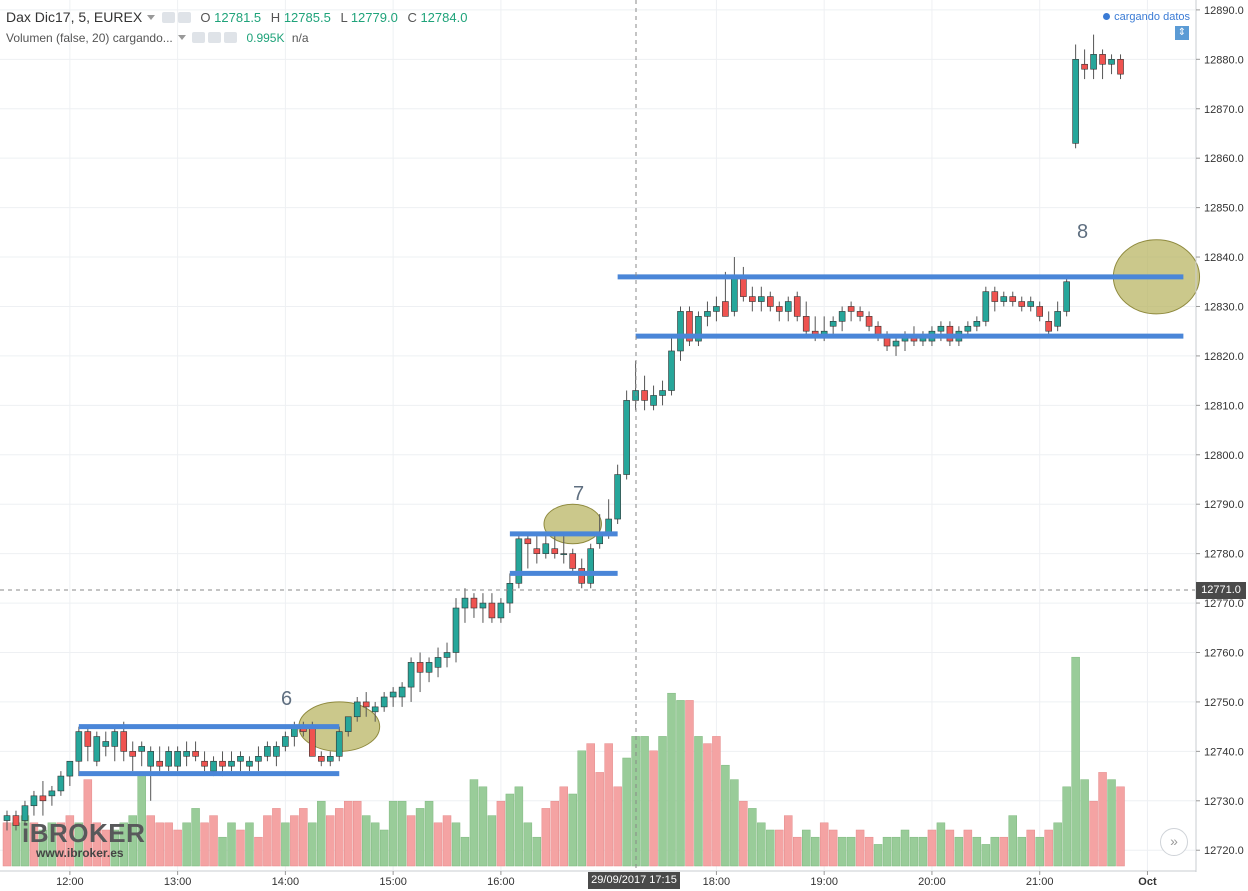 Image resolution: width=1248 pixels, height=891 pixels. I want to click on close-icon, so click(231, 37).